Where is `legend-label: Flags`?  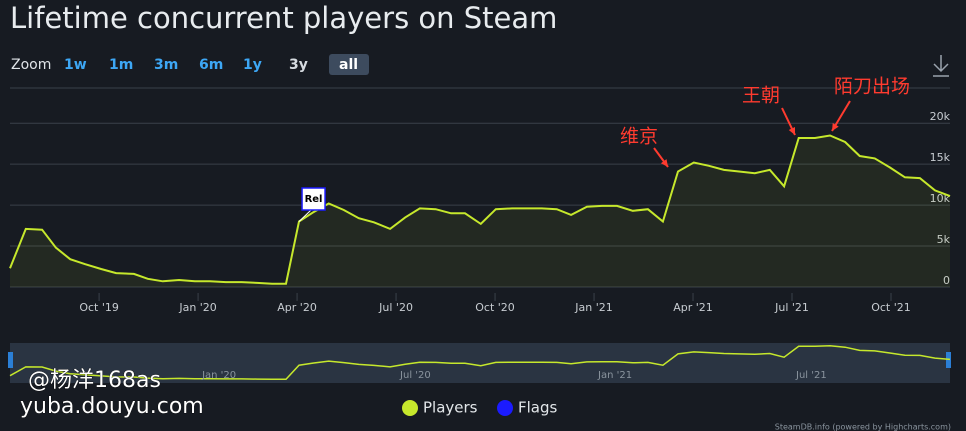
legend-label: Flags is located at coordinates (538, 408).